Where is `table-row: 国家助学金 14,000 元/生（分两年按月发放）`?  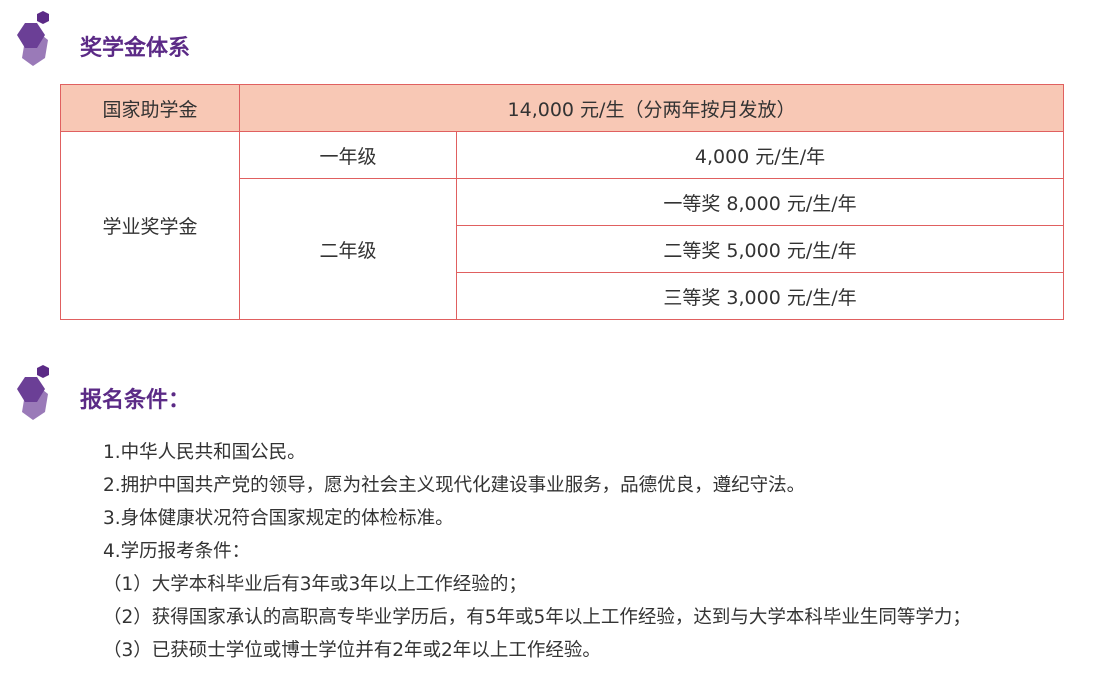 table-row: 国家助学金 14,000 元/生（分两年按月发放） is located at coordinates (562, 108).